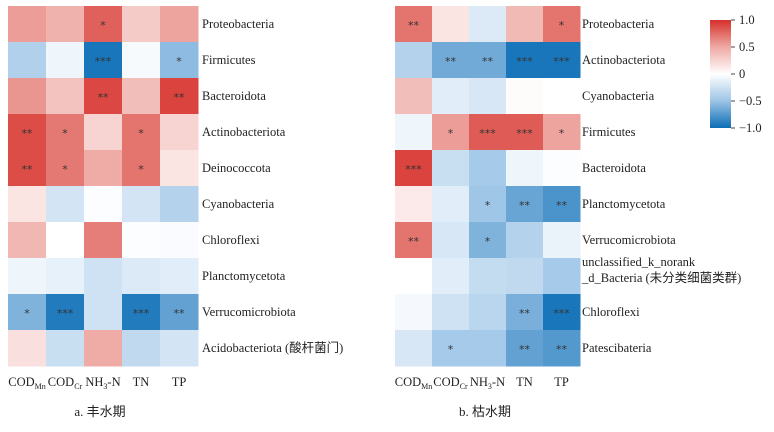 This screenshot has height=432, width=774. Describe the element at coordinates (561, 382) in the screenshot. I see `column-label: TP` at that location.